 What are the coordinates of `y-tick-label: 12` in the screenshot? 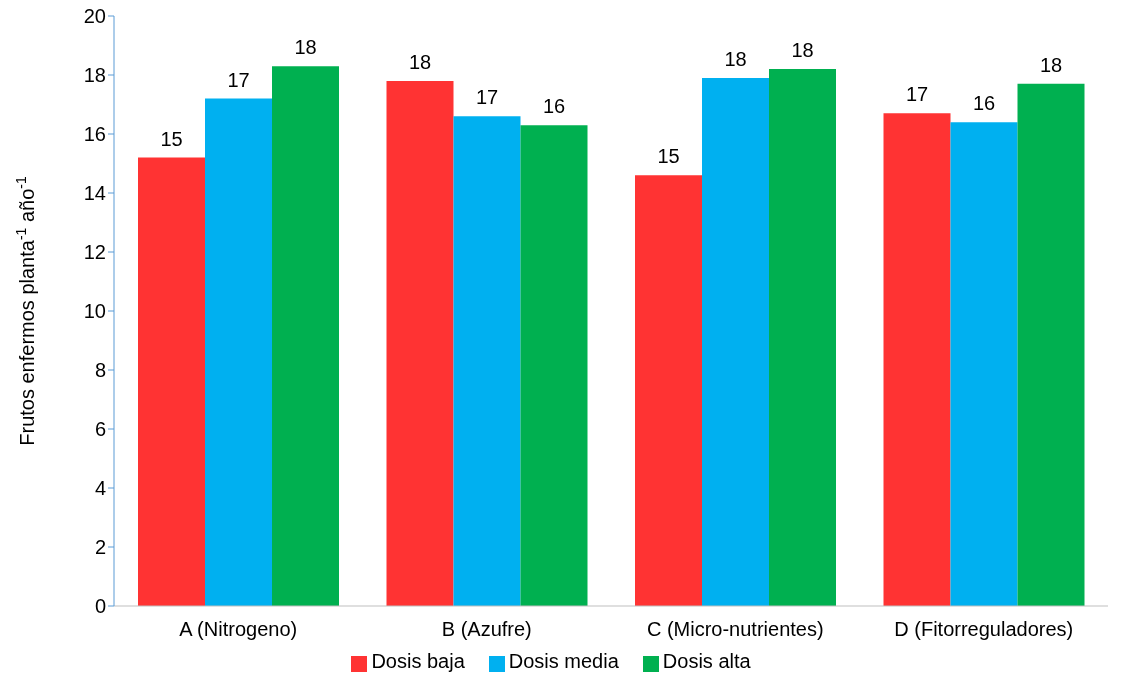 It's located at (94, 252).